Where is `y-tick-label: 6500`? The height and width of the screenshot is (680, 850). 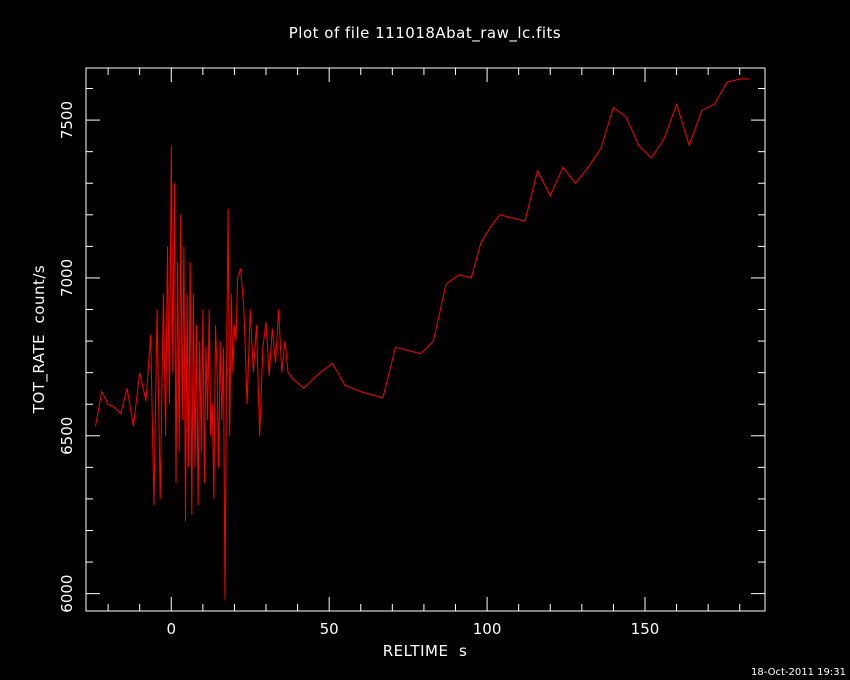
y-tick-label: 6500 is located at coordinates (67, 436).